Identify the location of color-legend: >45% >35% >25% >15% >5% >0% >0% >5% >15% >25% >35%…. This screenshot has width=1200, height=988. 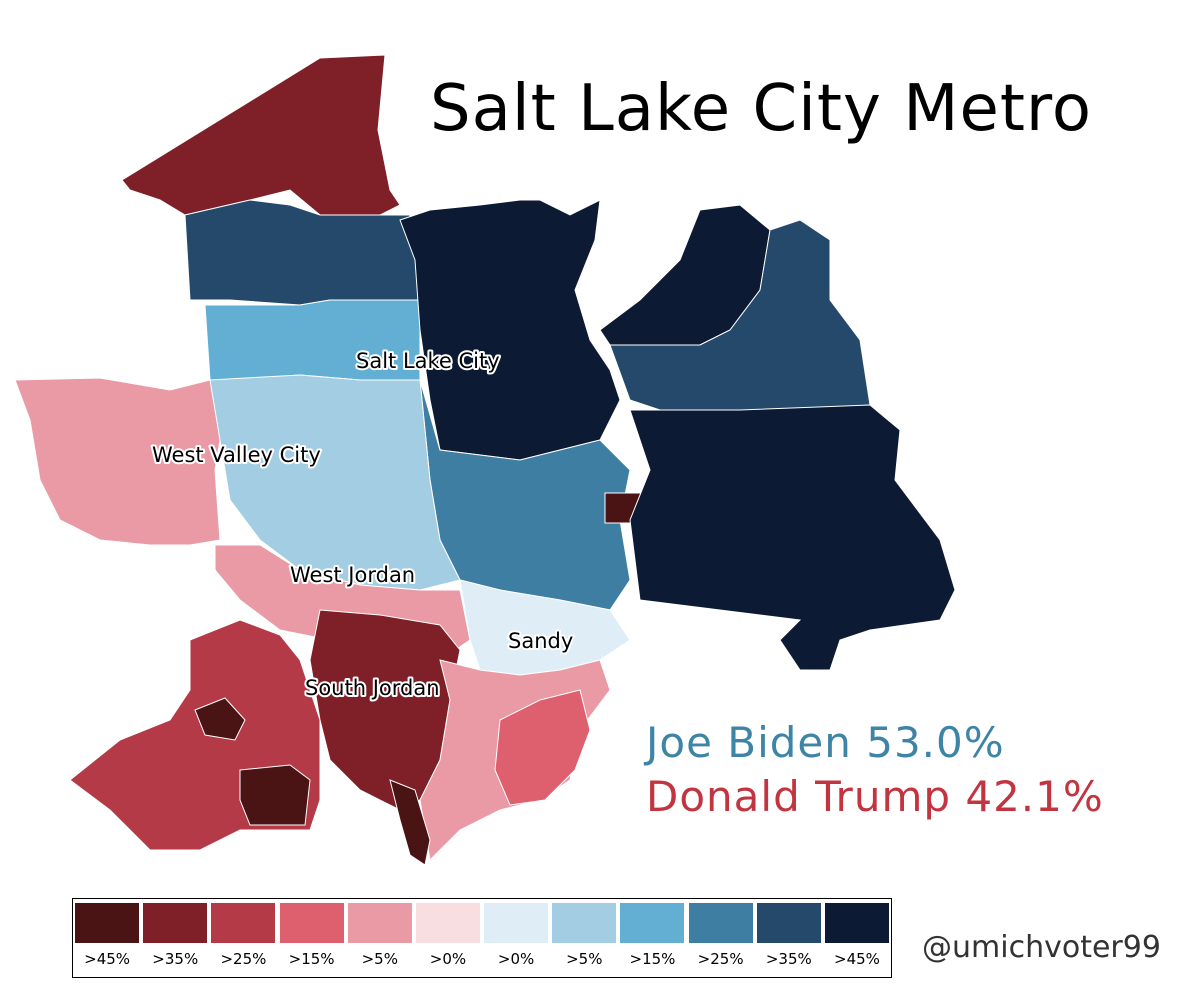
(482, 938).